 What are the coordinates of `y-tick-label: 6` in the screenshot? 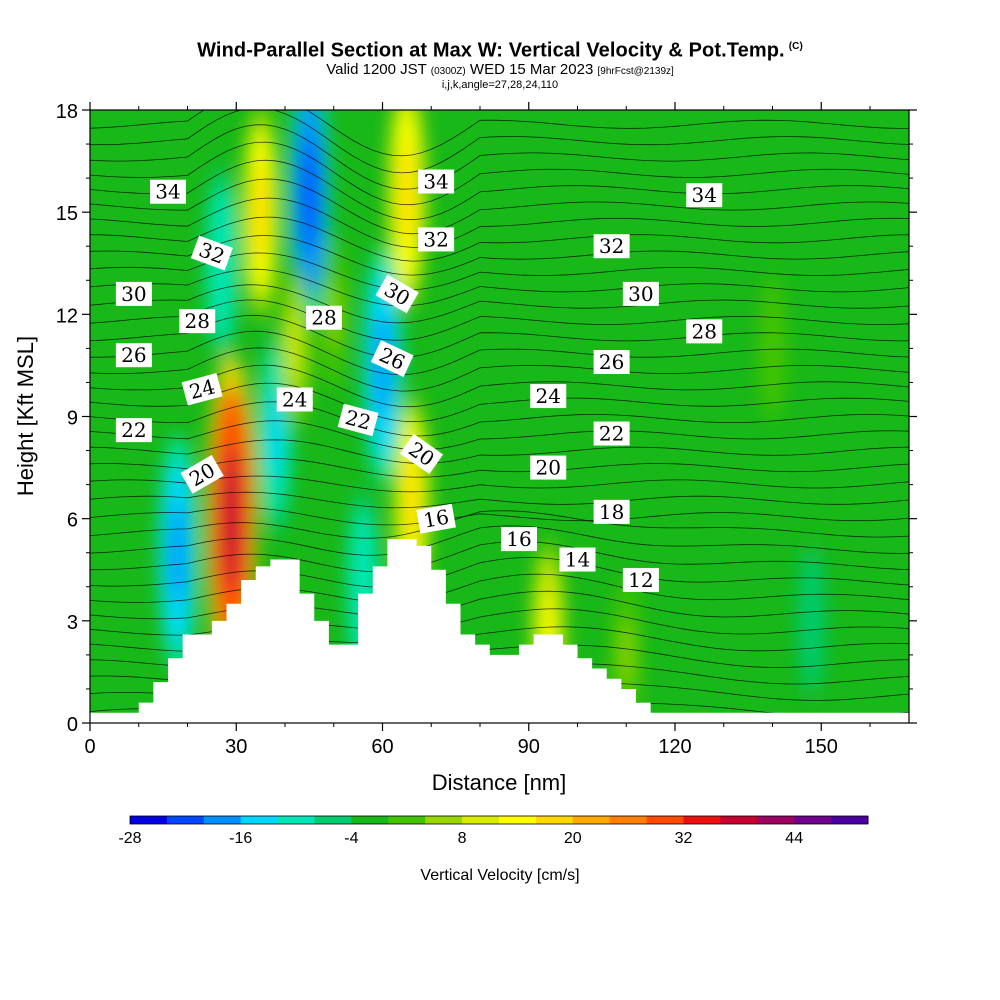 It's located at (72, 521).